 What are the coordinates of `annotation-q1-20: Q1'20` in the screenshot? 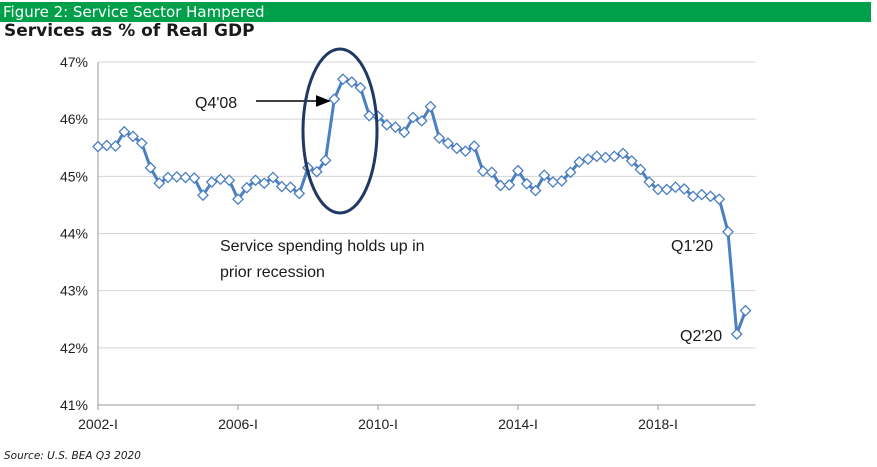 It's located at (692, 246).